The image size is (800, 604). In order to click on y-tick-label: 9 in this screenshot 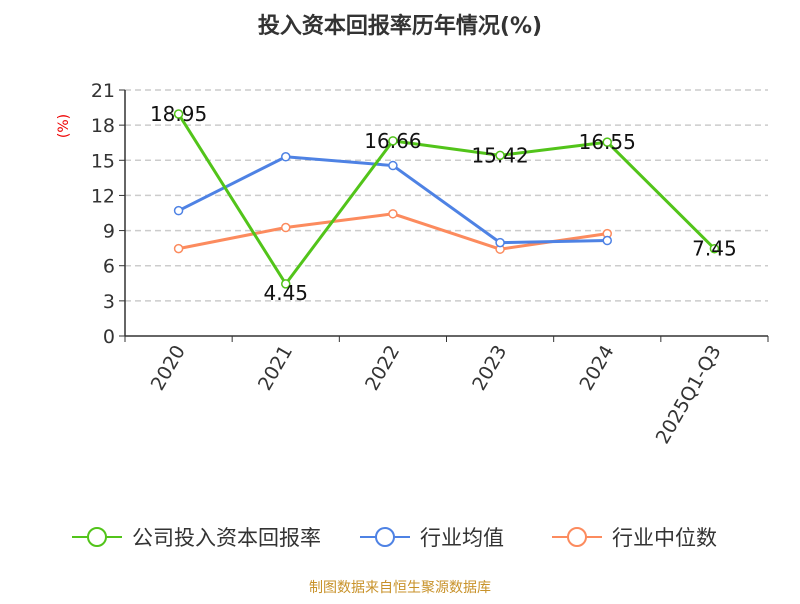, I will do `click(109, 232)`.